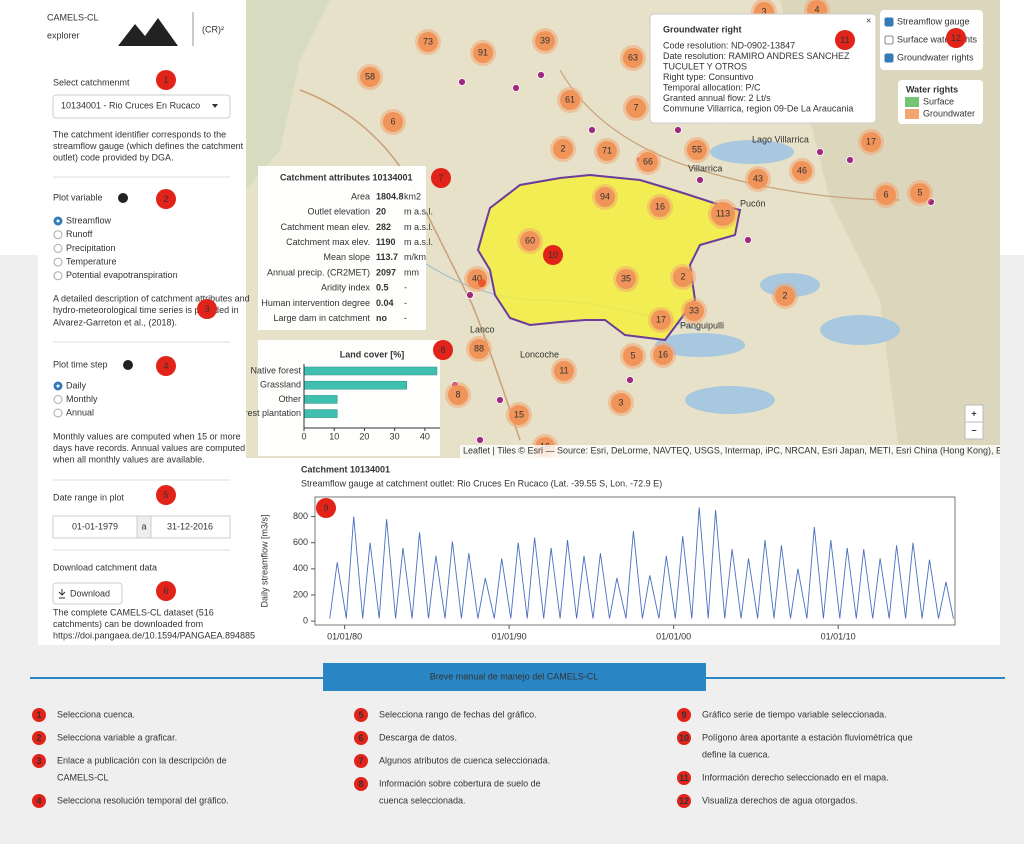 The height and width of the screenshot is (844, 1024). I want to click on cluster-count: 15, so click(519, 414).